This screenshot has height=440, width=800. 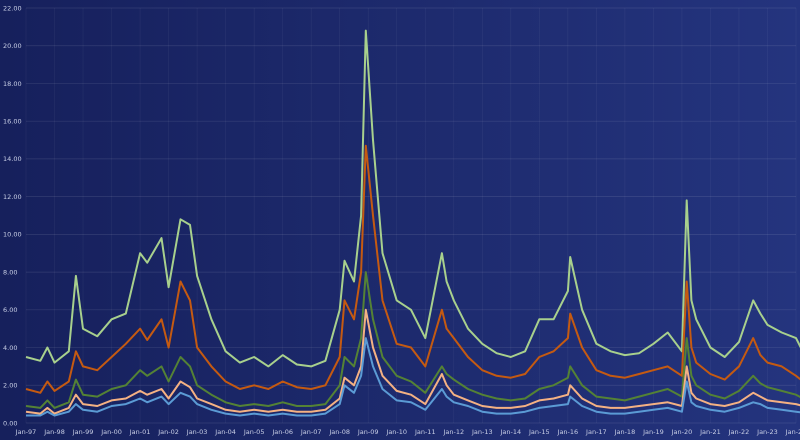 I want to click on x-tick-label: Jan-13, so click(x=482, y=432).